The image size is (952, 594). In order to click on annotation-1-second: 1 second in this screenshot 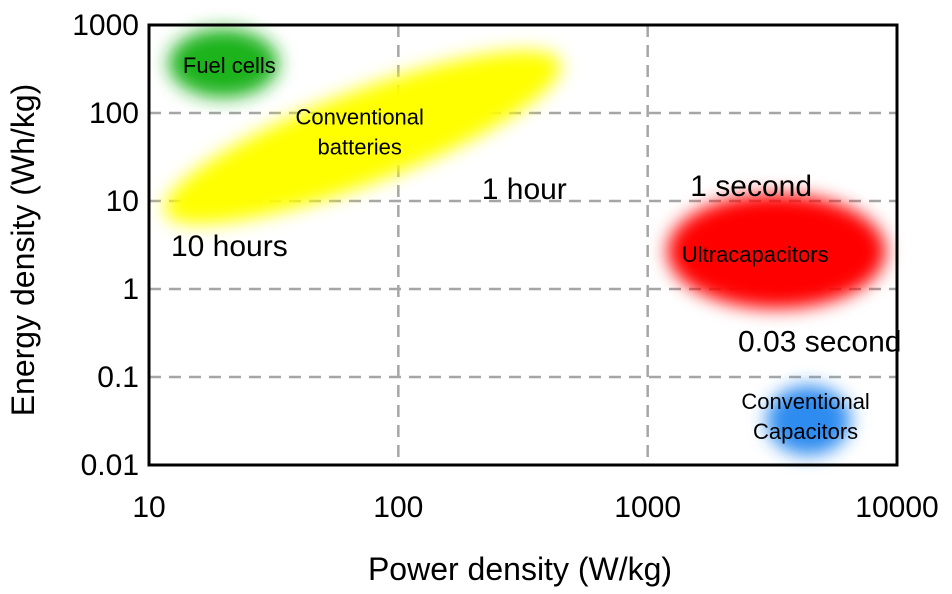, I will do `click(751, 186)`.